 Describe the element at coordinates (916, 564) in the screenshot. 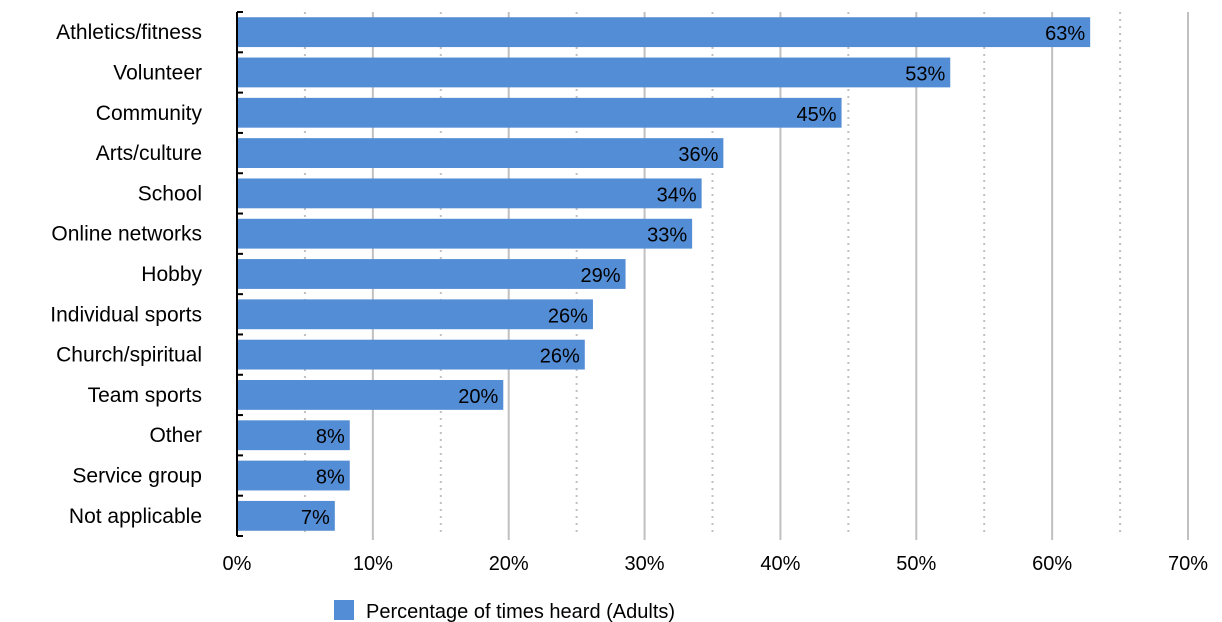

I see `x-tick-label: 50%` at that location.